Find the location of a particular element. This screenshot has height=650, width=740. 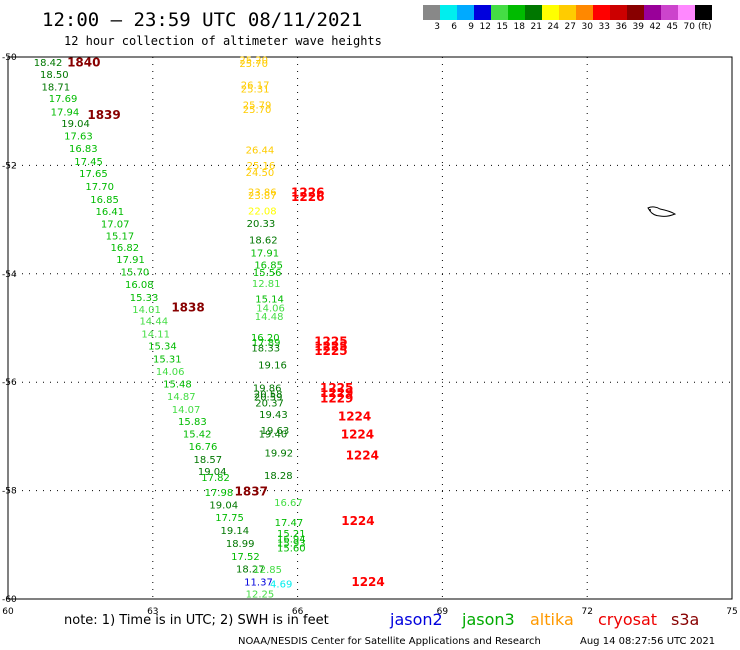

longitude-tick-labels: 60 63 66 69 72 75 is located at coordinates (369, 612).